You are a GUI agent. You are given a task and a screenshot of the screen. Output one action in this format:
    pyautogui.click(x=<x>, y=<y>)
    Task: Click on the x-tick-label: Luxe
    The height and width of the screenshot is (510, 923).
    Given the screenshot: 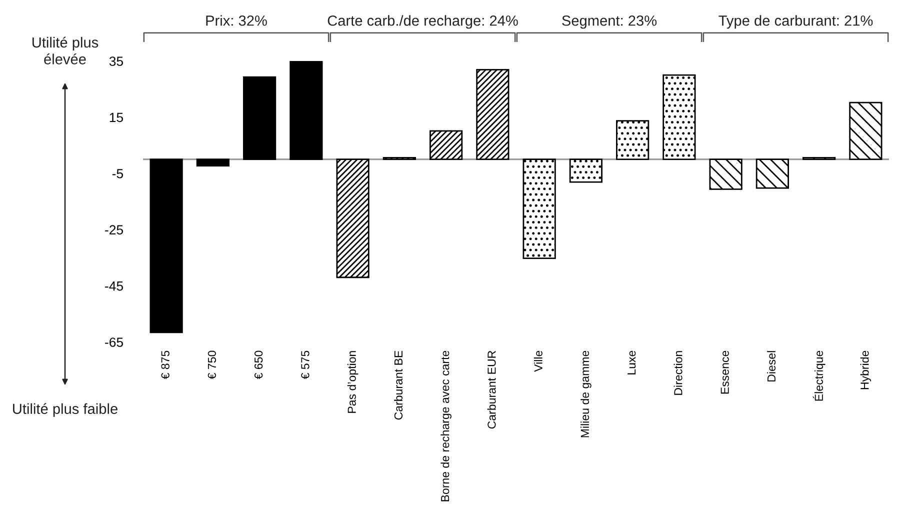 What is the action you would take?
    pyautogui.click(x=632, y=362)
    